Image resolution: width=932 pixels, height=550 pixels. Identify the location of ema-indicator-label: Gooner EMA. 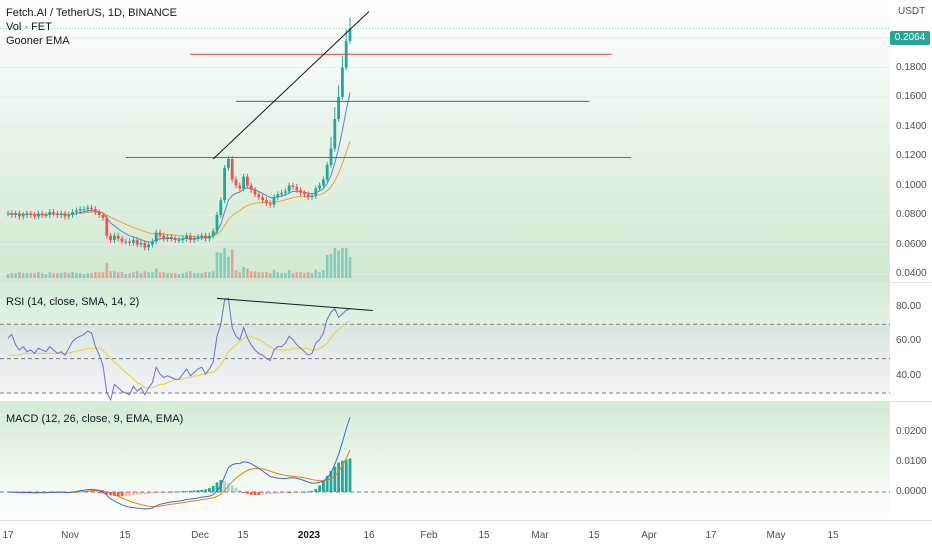
(38, 41).